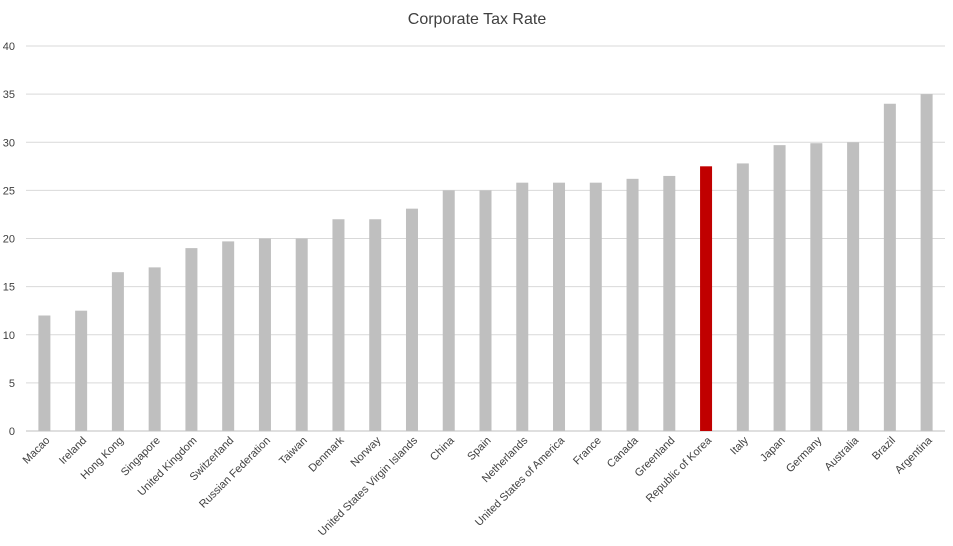  I want to click on x-tick-label: Taiwan, so click(293, 451).